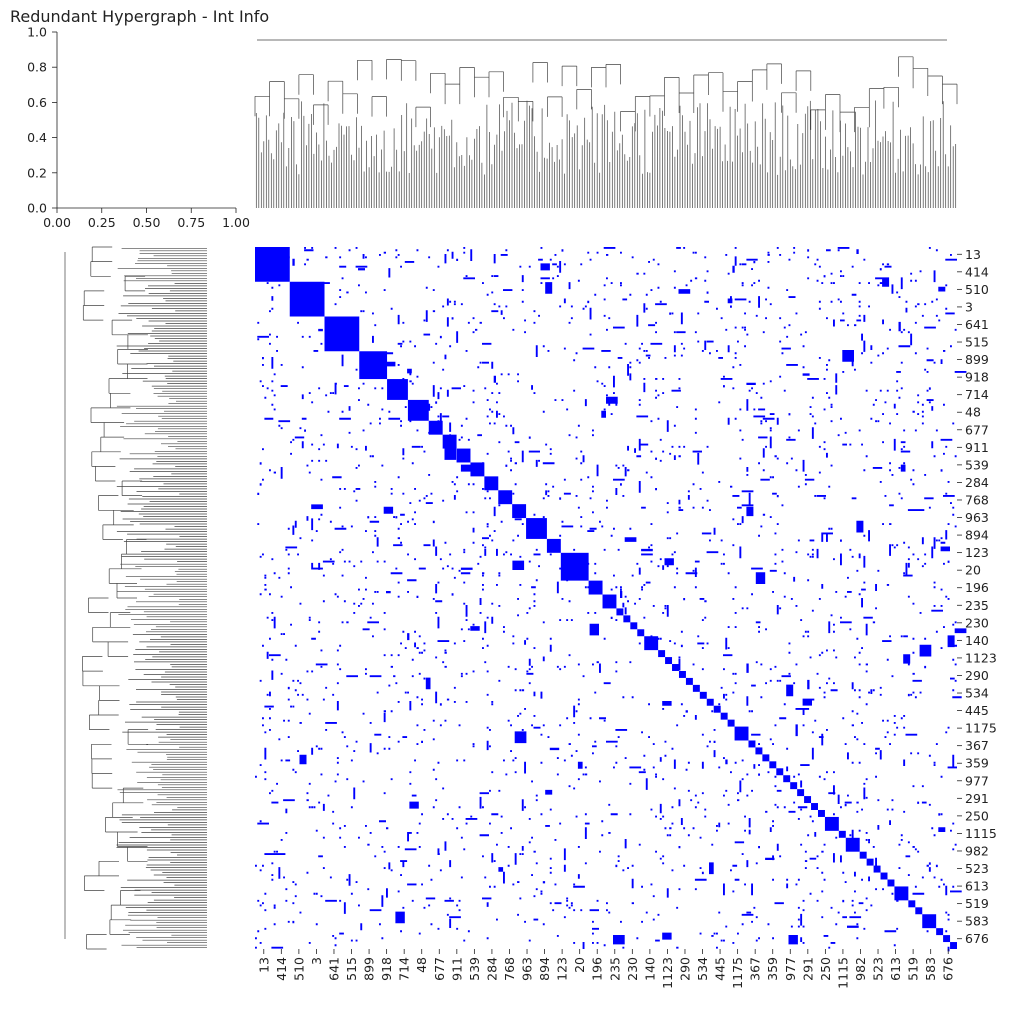 This screenshot has height=1011, width=1009. Describe the element at coordinates (236, 222) in the screenshot. I see `x-tick-label: 1.00` at that location.